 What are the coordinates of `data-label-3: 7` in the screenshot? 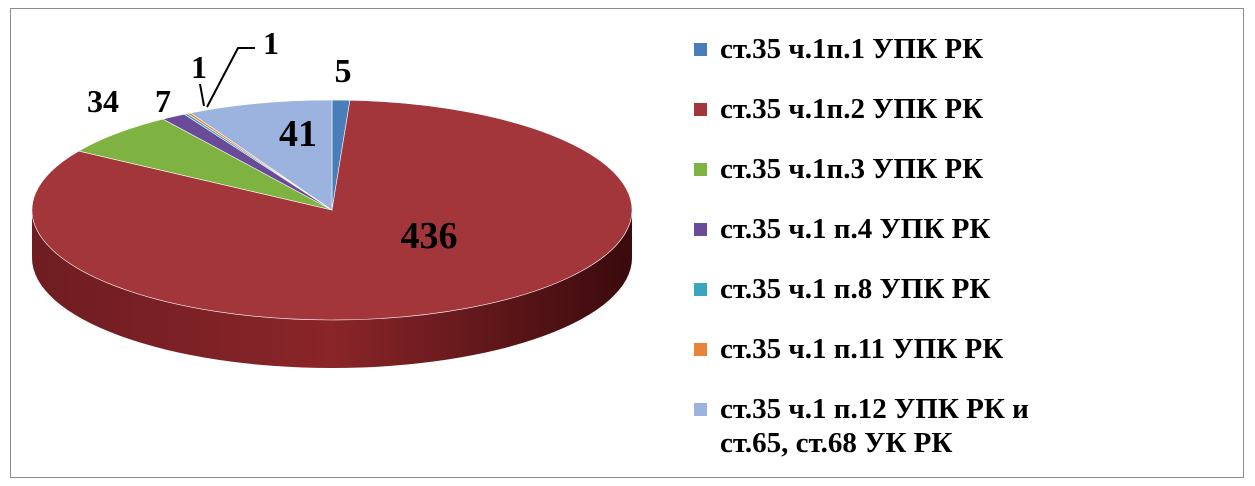 It's located at (163, 101).